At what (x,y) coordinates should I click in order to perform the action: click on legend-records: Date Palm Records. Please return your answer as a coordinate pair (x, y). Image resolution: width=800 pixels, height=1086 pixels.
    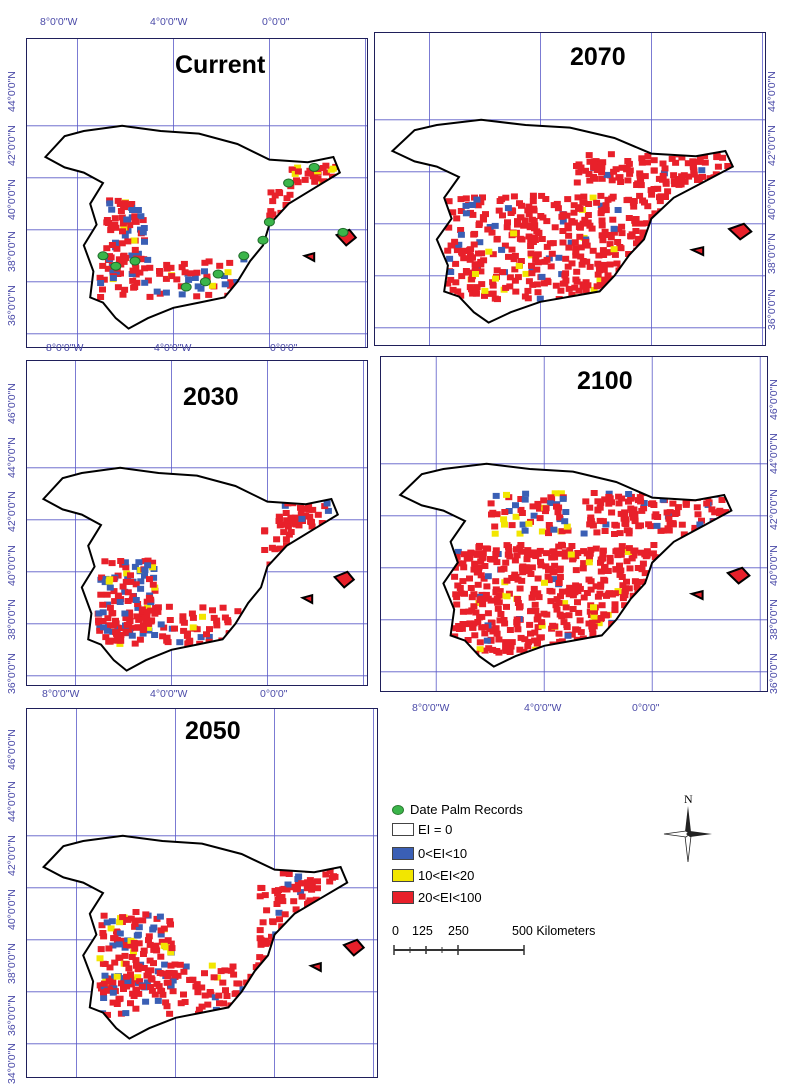
    Looking at the image, I should click on (457, 809).